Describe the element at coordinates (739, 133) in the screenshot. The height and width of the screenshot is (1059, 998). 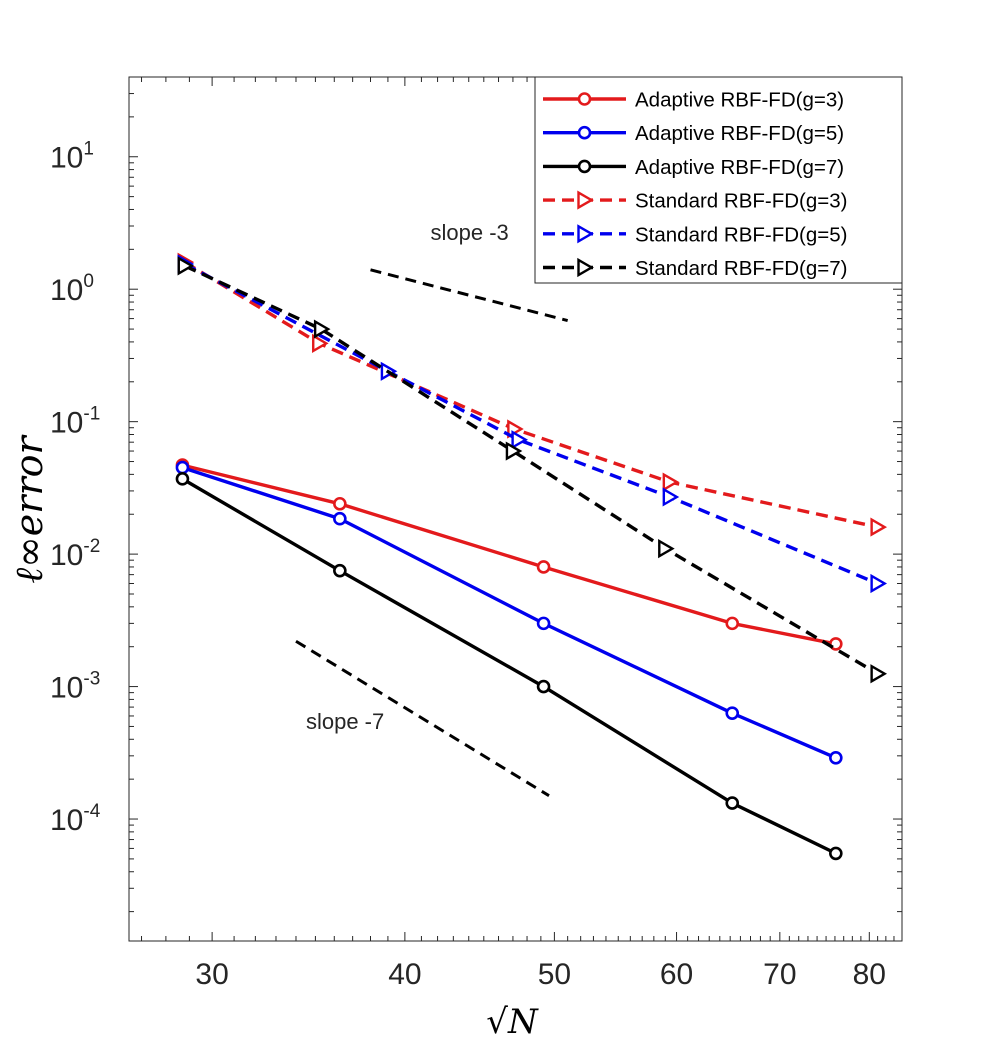
I see `legend-label: Adaptive RBF-FD(g=5)` at that location.